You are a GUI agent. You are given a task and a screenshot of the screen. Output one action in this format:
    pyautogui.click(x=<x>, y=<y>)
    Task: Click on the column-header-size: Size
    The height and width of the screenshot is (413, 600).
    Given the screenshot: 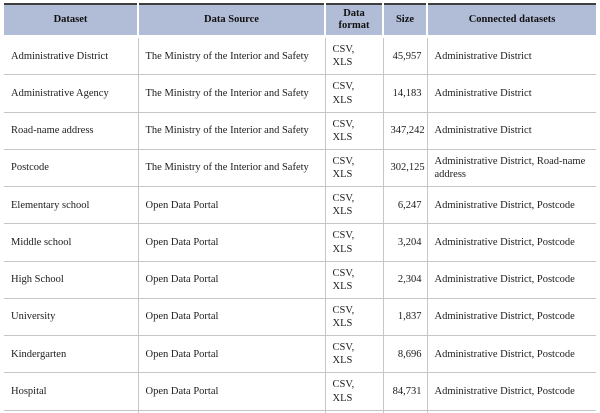 What is the action you would take?
    pyautogui.click(x=404, y=21)
    